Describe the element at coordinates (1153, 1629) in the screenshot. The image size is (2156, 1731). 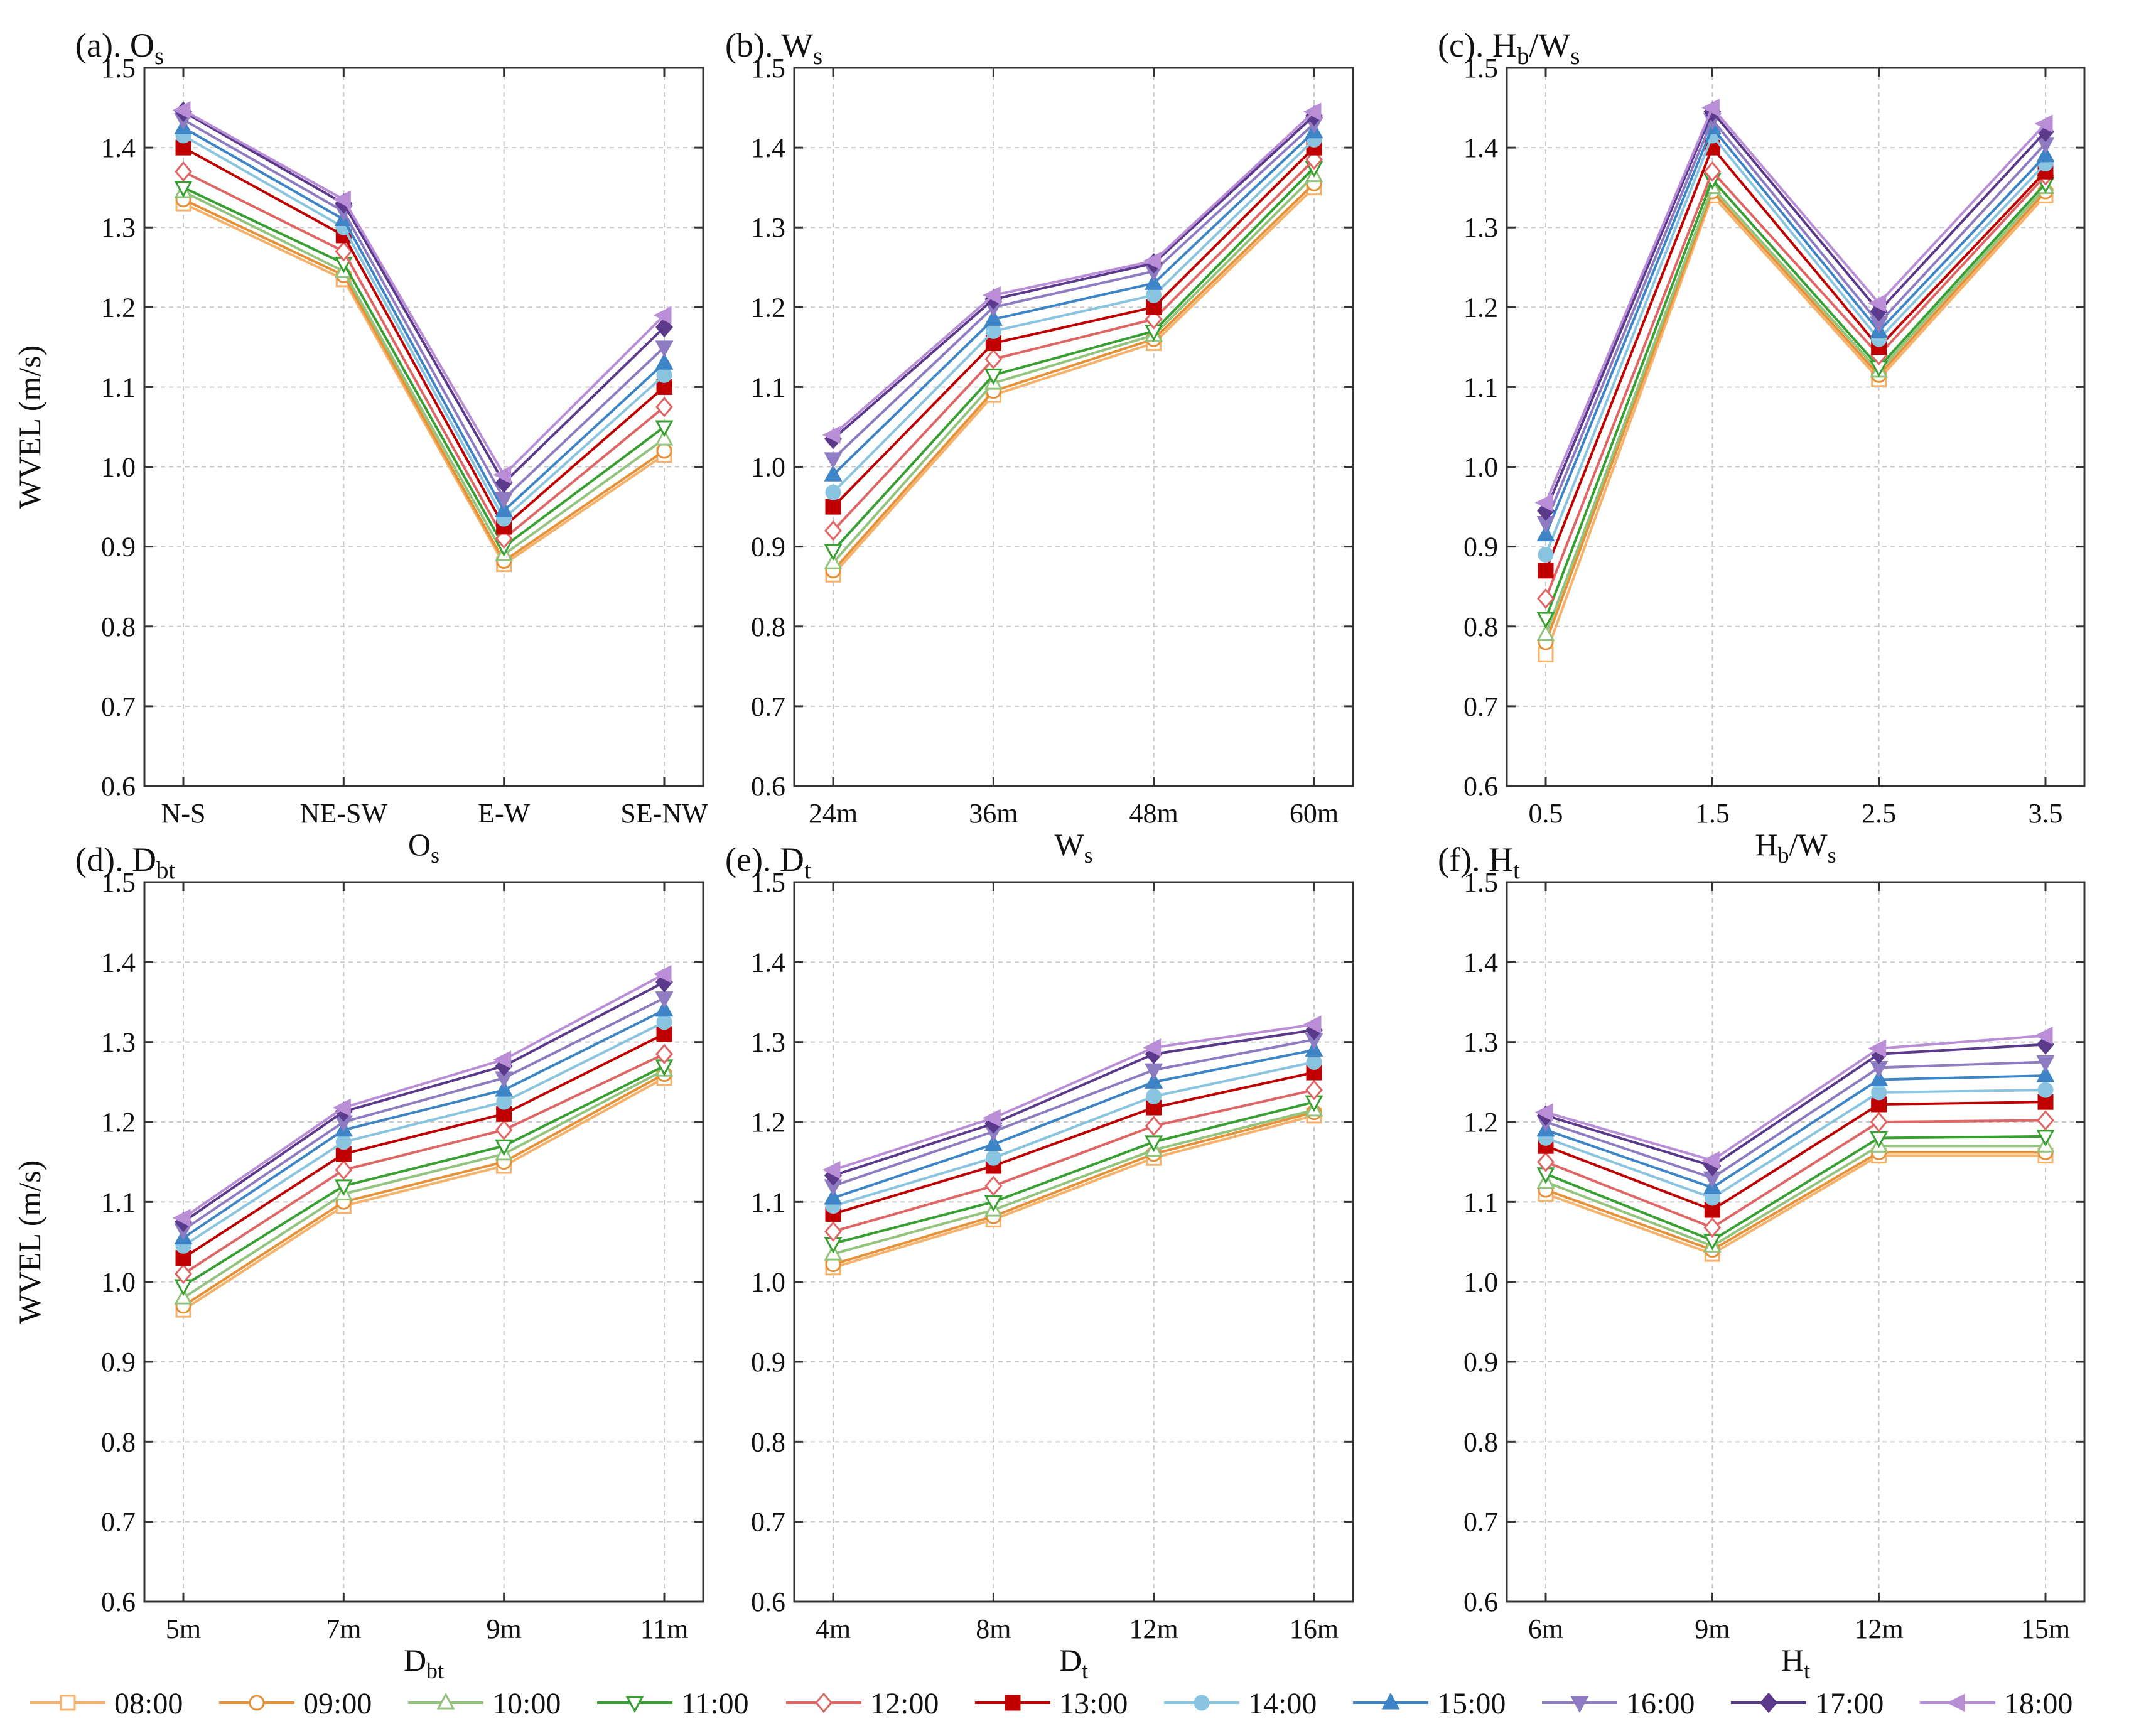
I see `x-tick-label: 12m` at that location.